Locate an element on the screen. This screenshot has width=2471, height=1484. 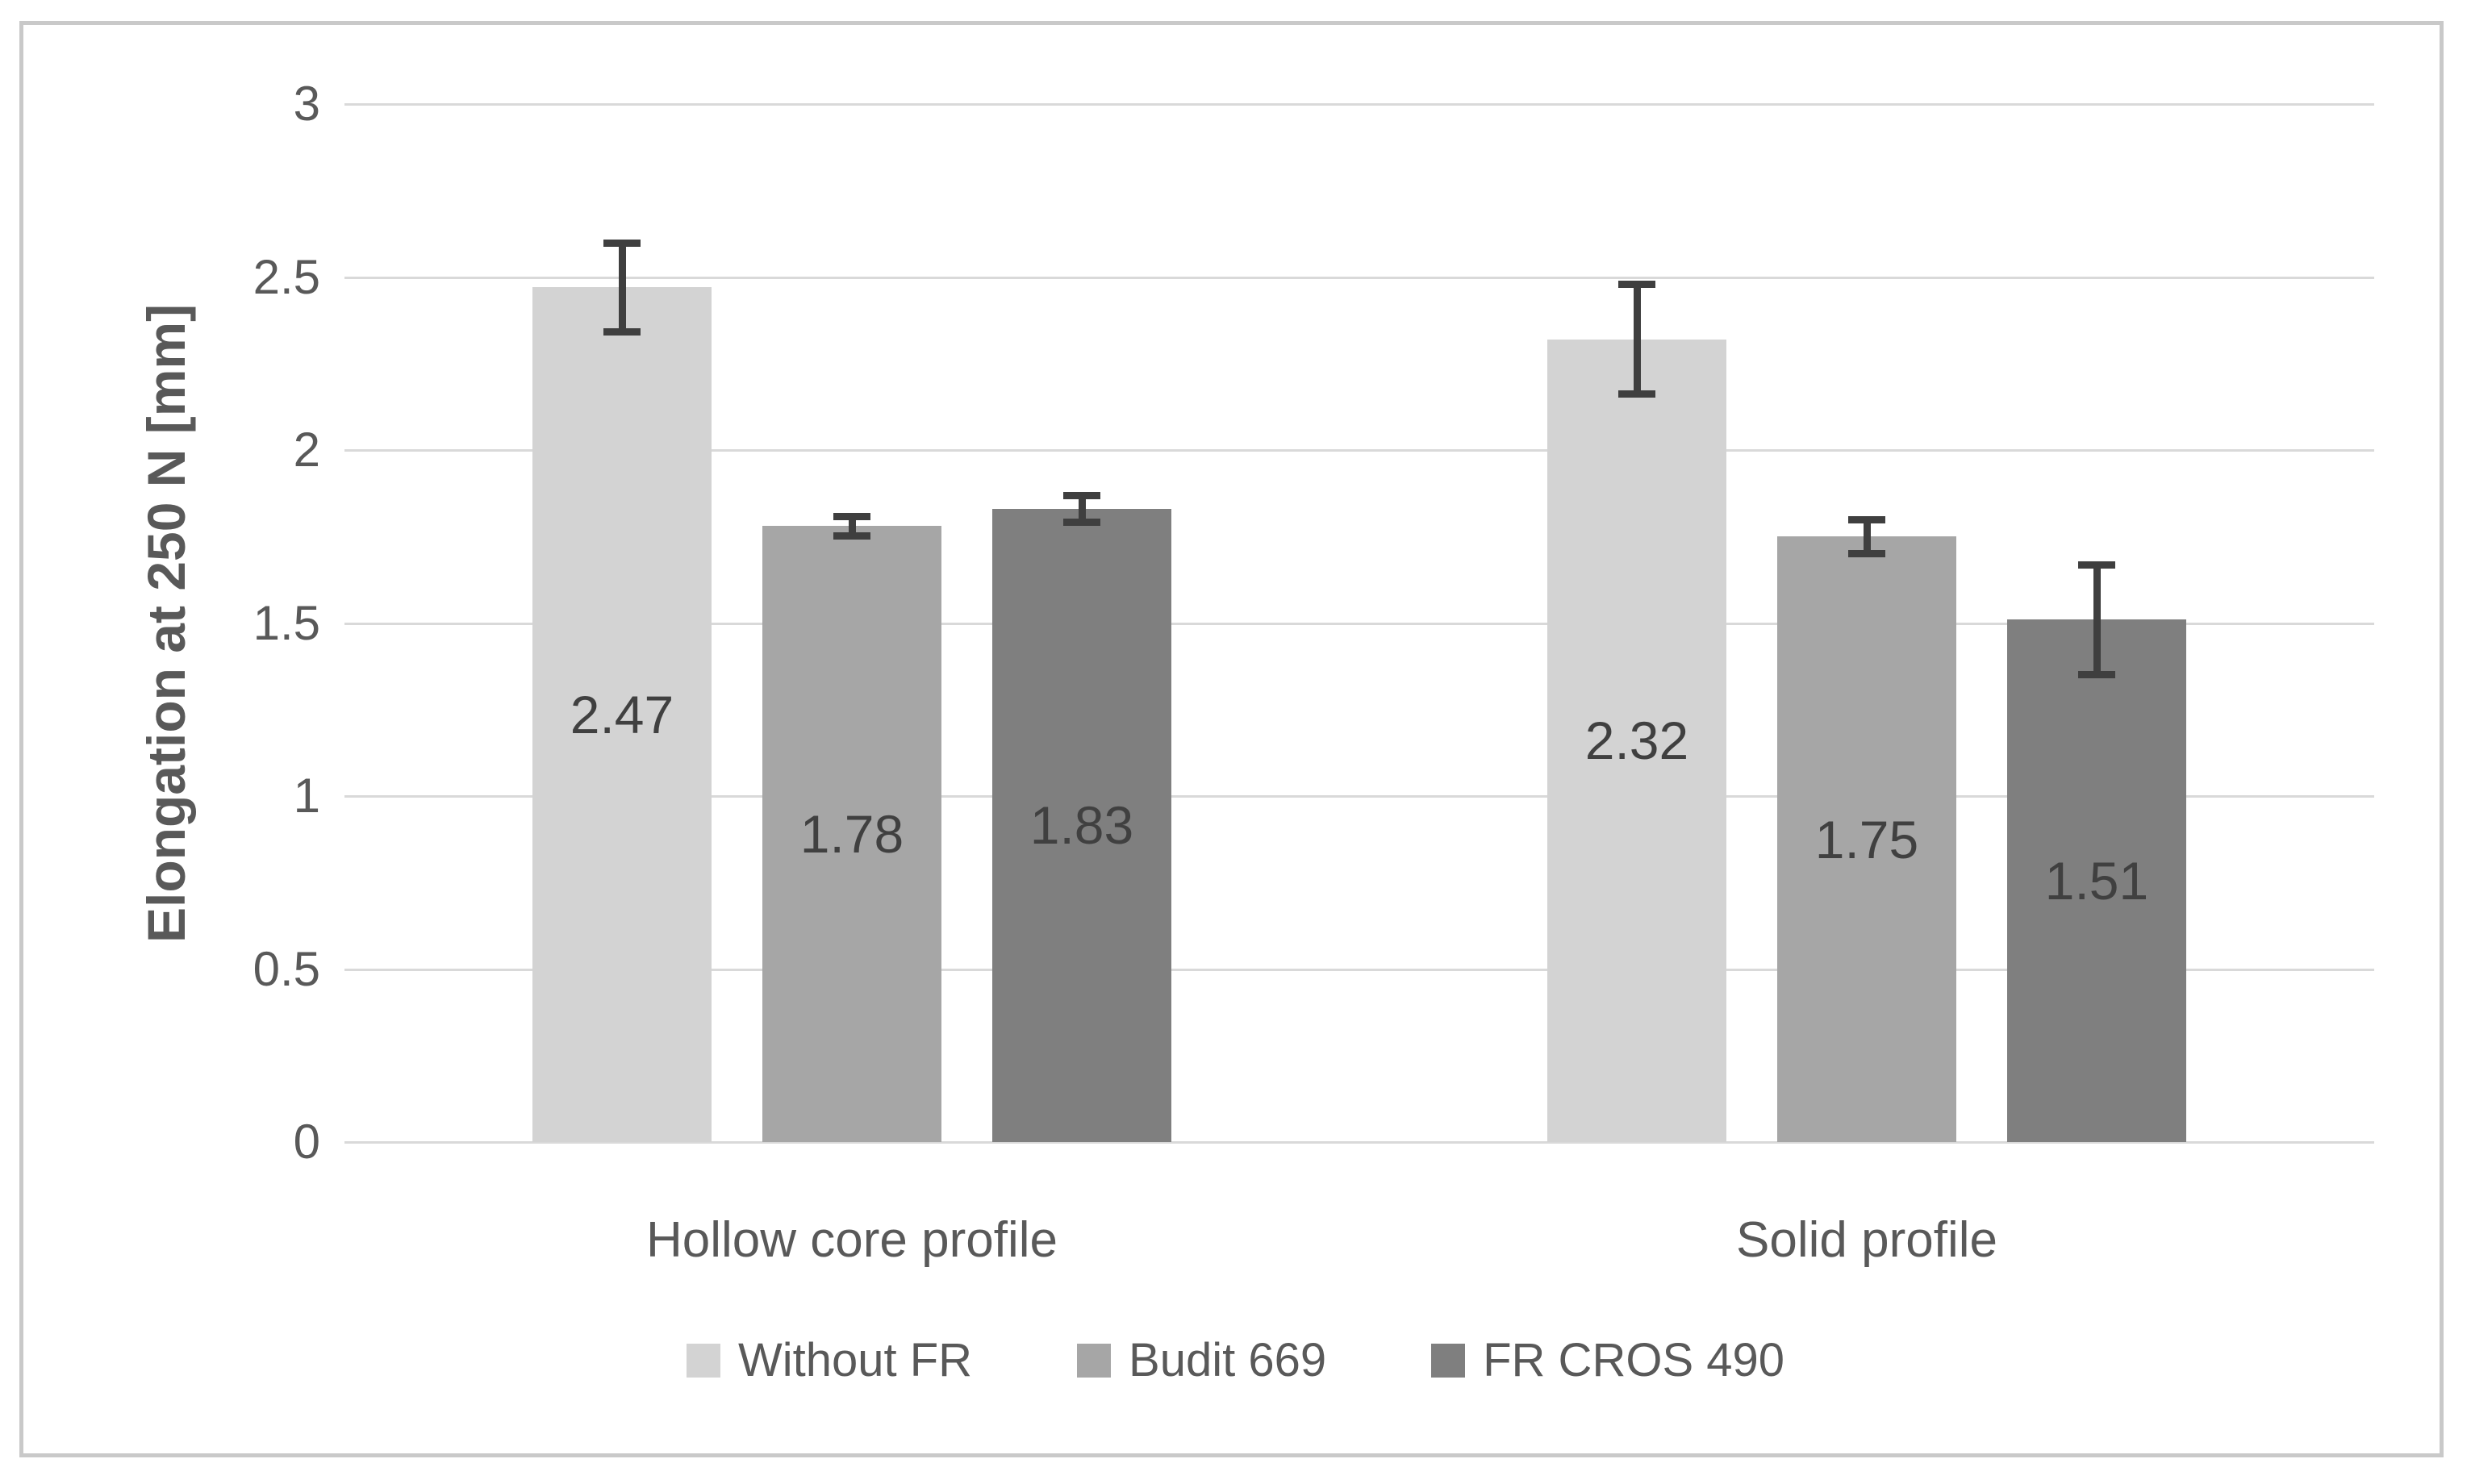
bar-value-label: 1.83 is located at coordinates (1081, 825).